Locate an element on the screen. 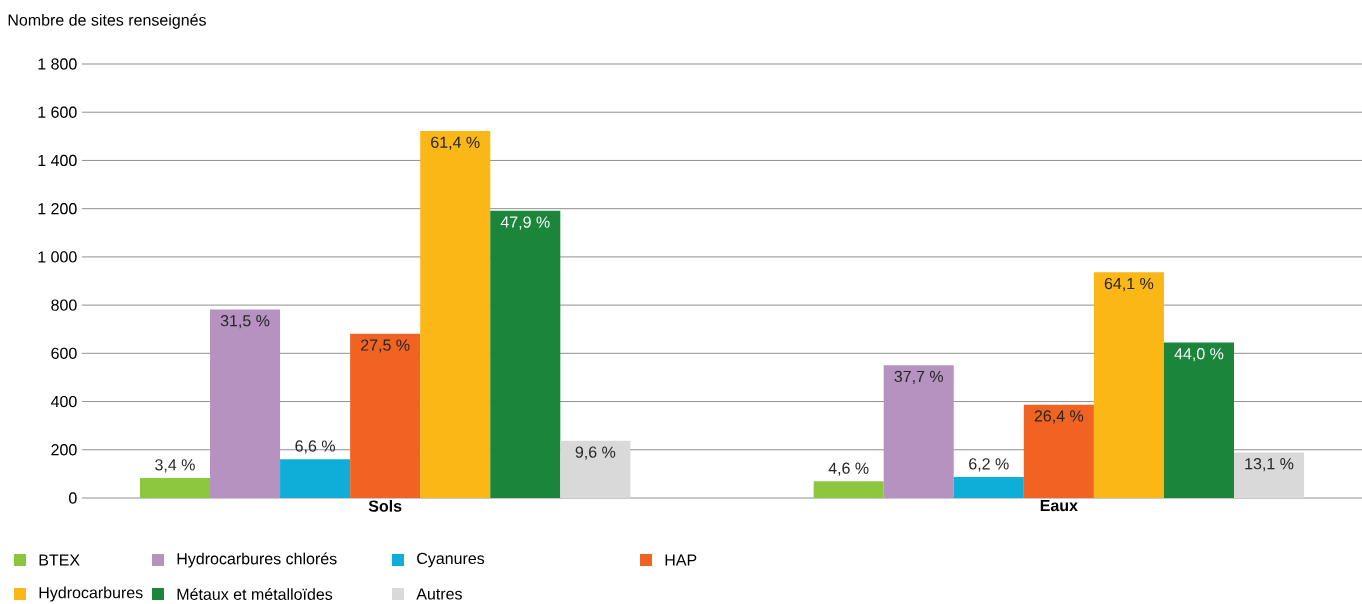  annotation: 61,4 % is located at coordinates (455, 143).